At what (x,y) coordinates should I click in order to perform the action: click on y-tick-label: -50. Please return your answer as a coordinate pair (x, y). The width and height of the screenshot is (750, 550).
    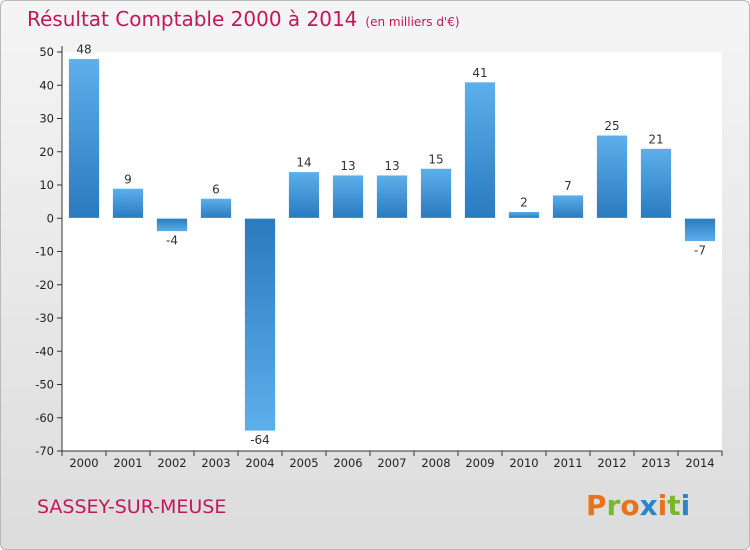
    Looking at the image, I should click on (44, 385).